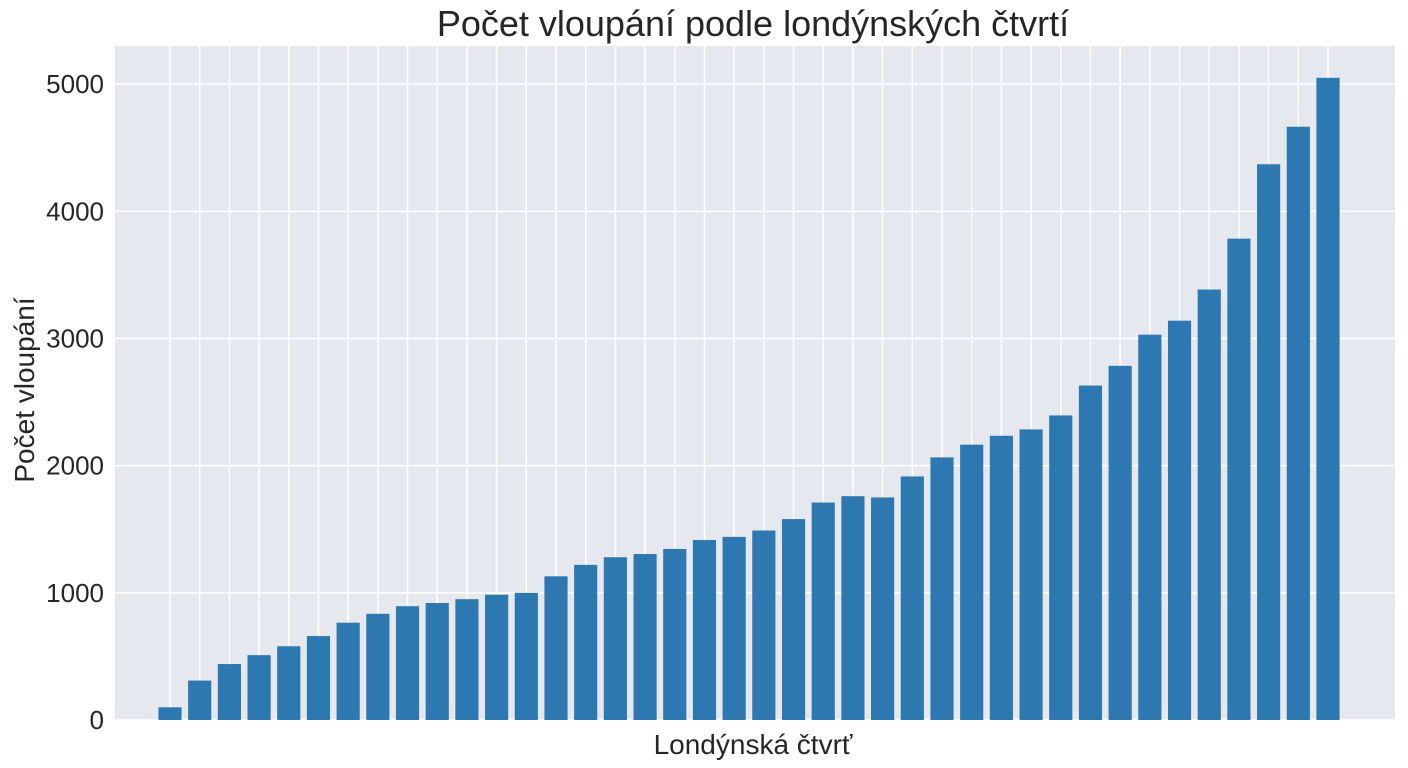 This screenshot has width=1408, height=768. What do you see at coordinates (75, 84) in the screenshot?
I see `y-tick-label: 5000` at bounding box center [75, 84].